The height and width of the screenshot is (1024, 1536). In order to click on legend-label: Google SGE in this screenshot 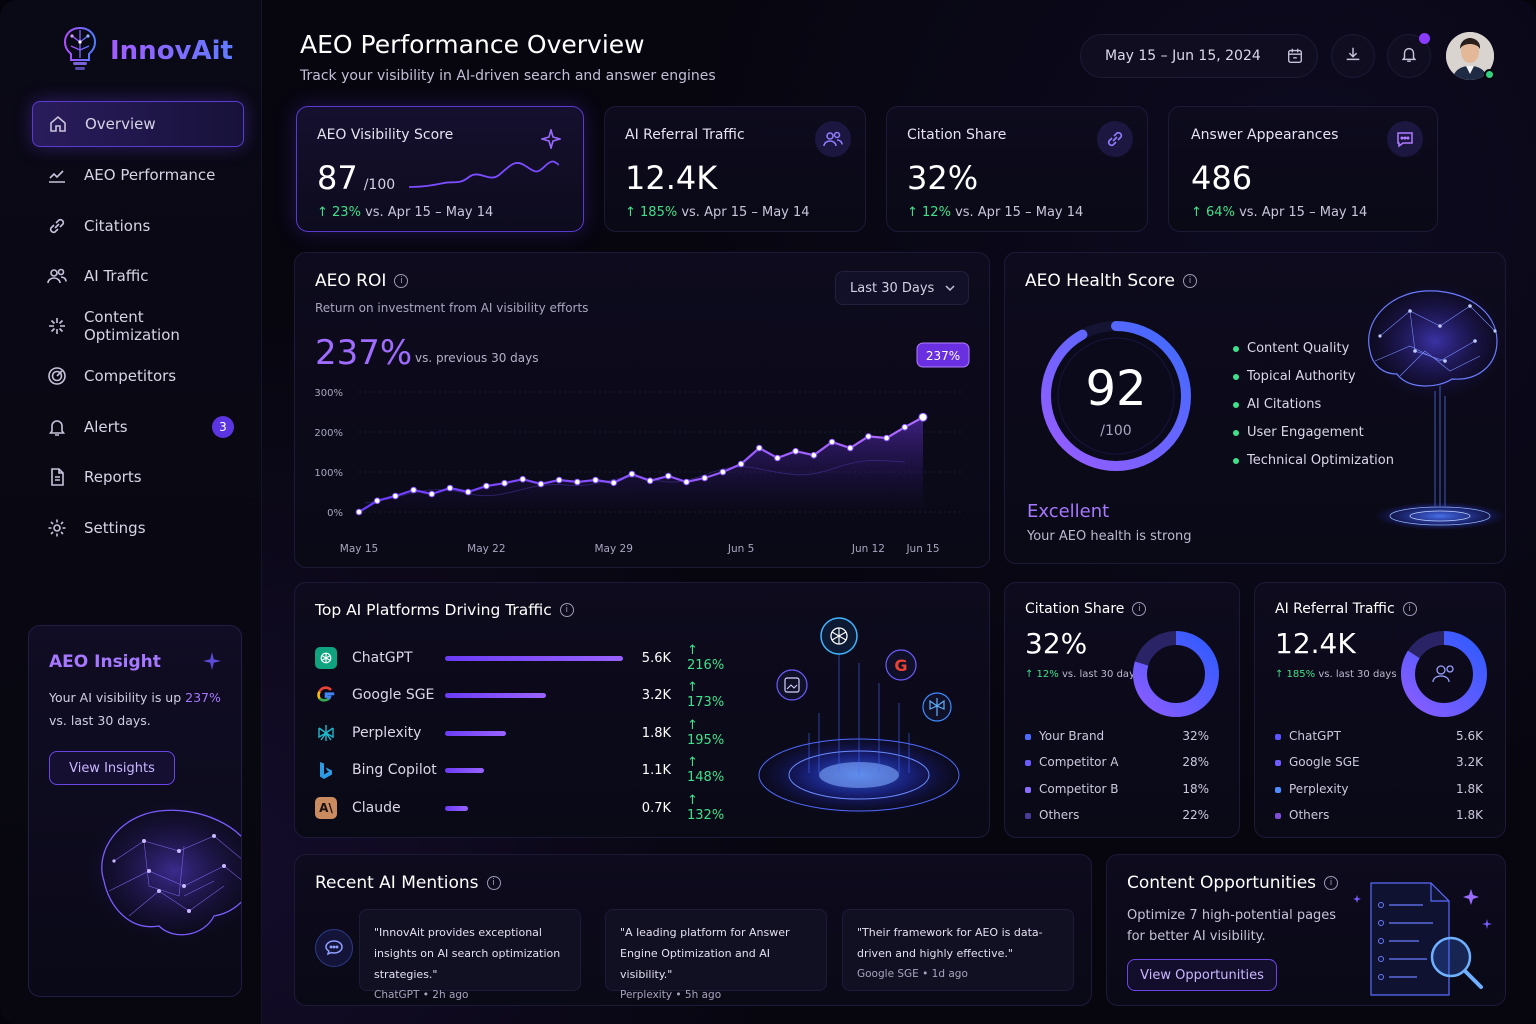, I will do `click(1324, 762)`.